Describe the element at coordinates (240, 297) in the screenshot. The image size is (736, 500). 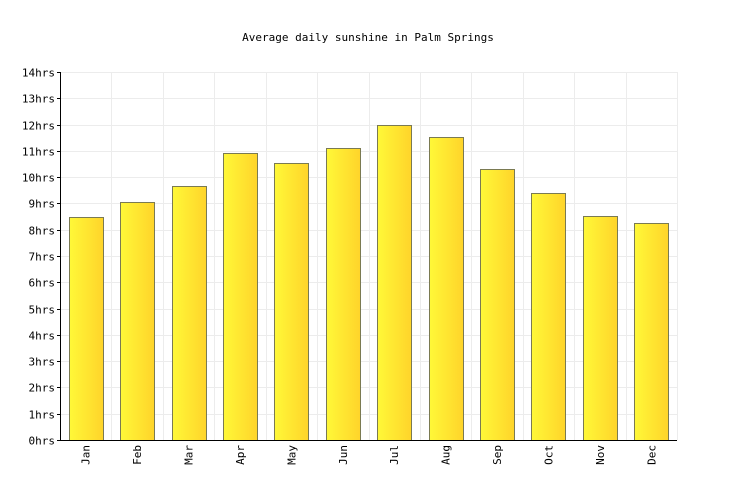
I see `bar-apr` at that location.